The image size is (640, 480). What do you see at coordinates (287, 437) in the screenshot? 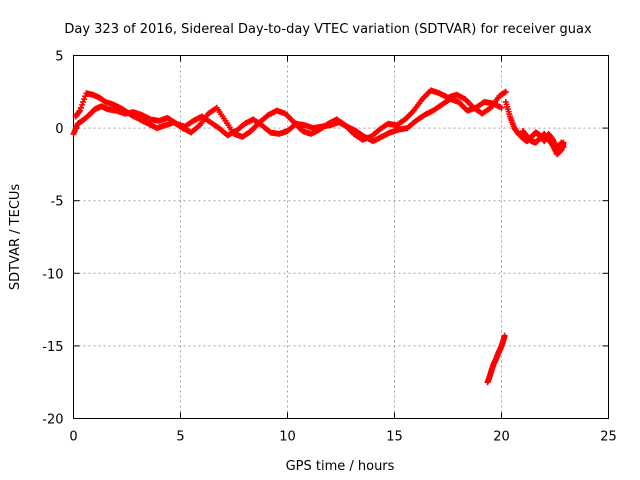
I see `x-tick-label: 10` at bounding box center [287, 437].